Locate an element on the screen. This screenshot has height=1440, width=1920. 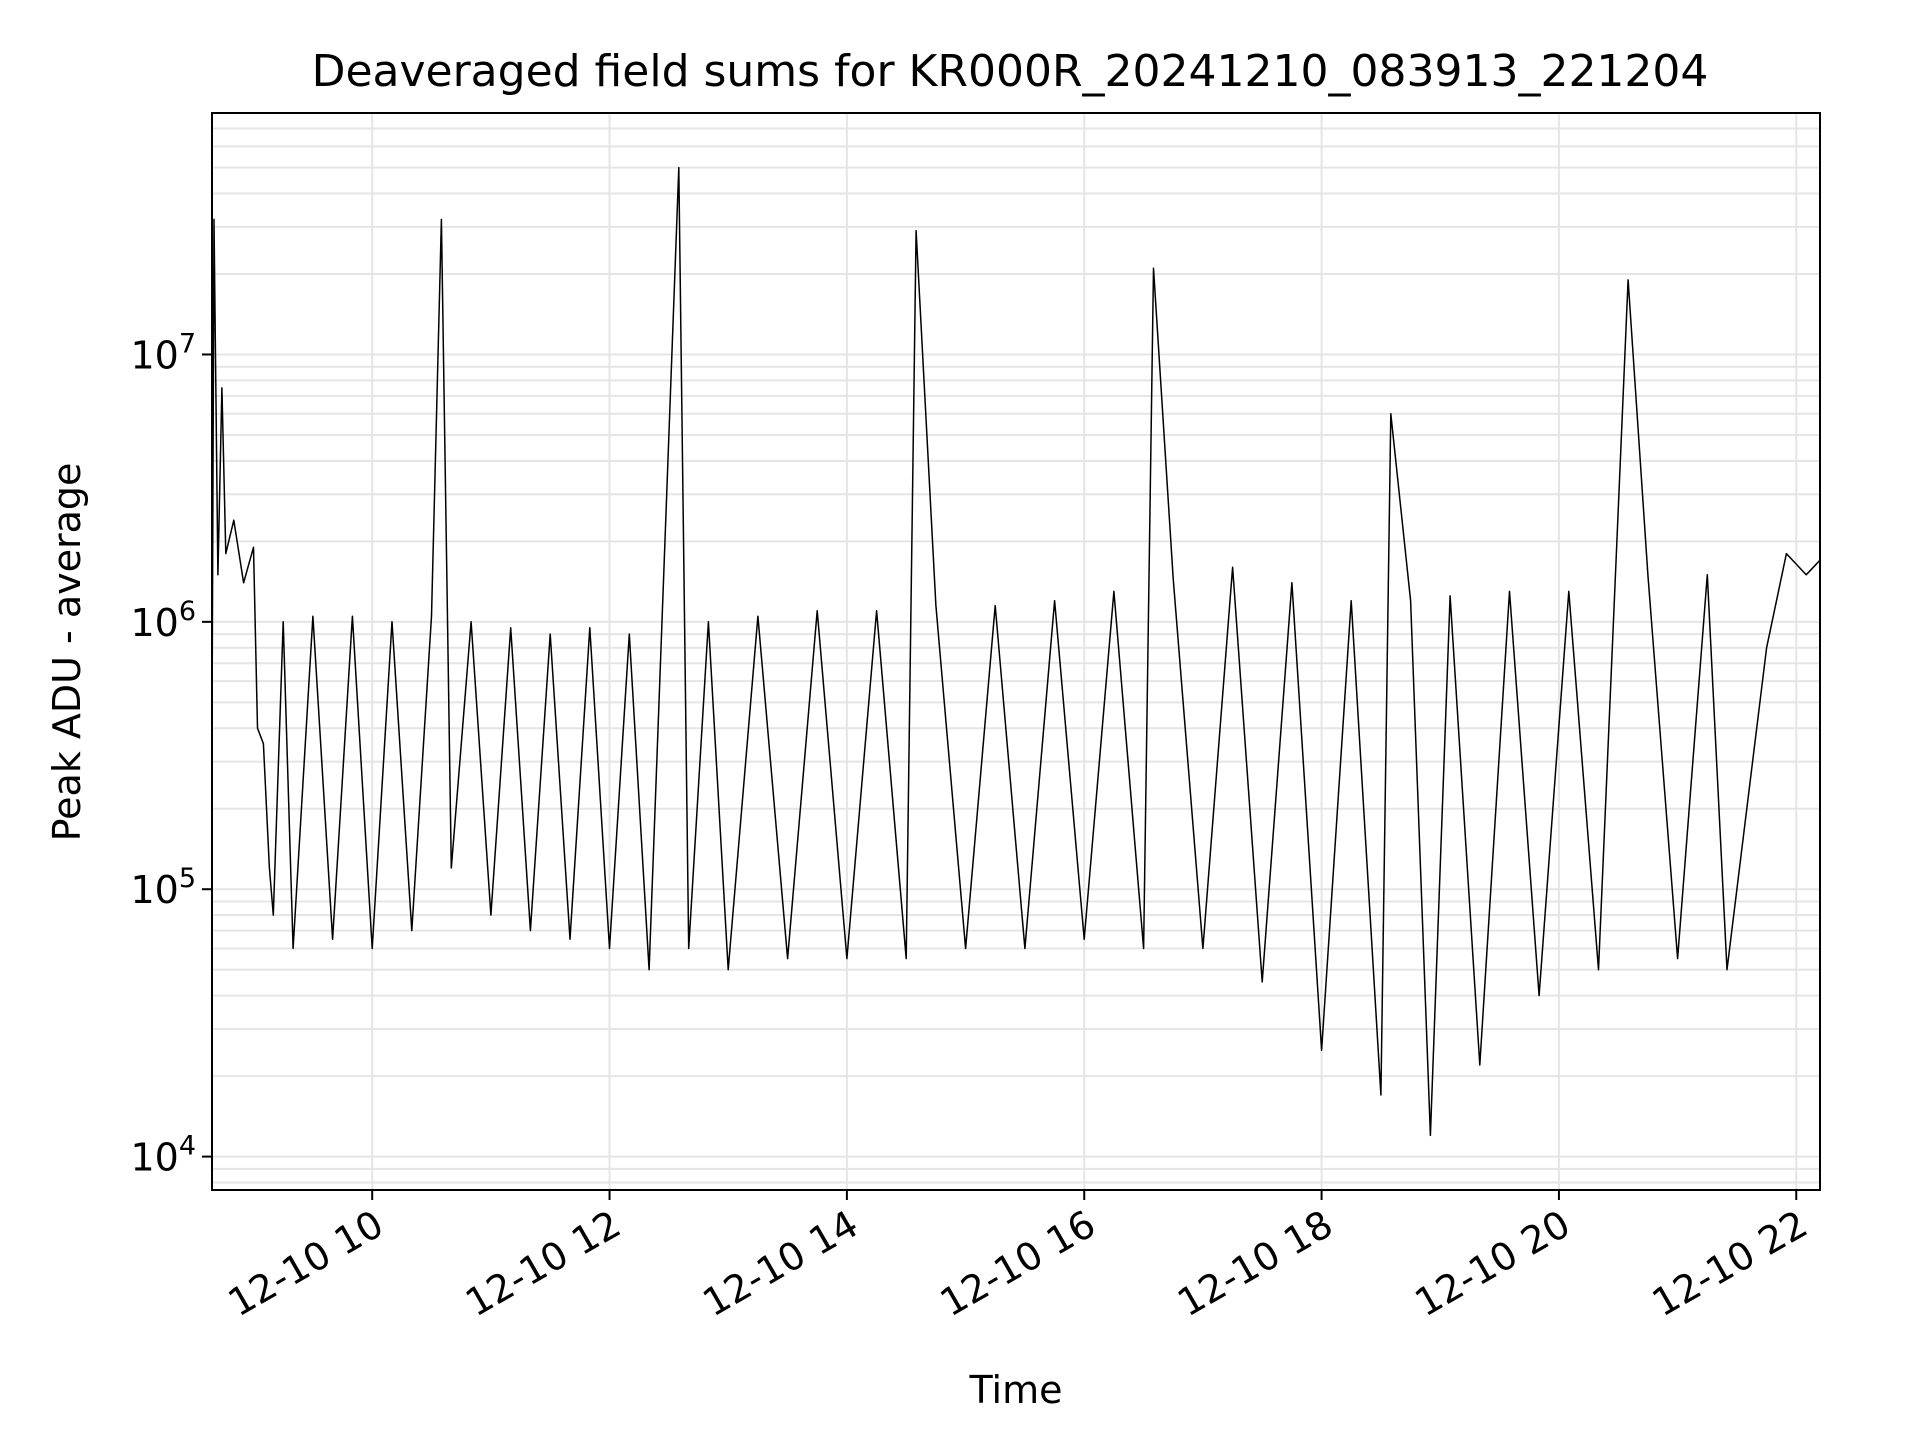
y-tick-label: 10⁷ is located at coordinates (163, 352).